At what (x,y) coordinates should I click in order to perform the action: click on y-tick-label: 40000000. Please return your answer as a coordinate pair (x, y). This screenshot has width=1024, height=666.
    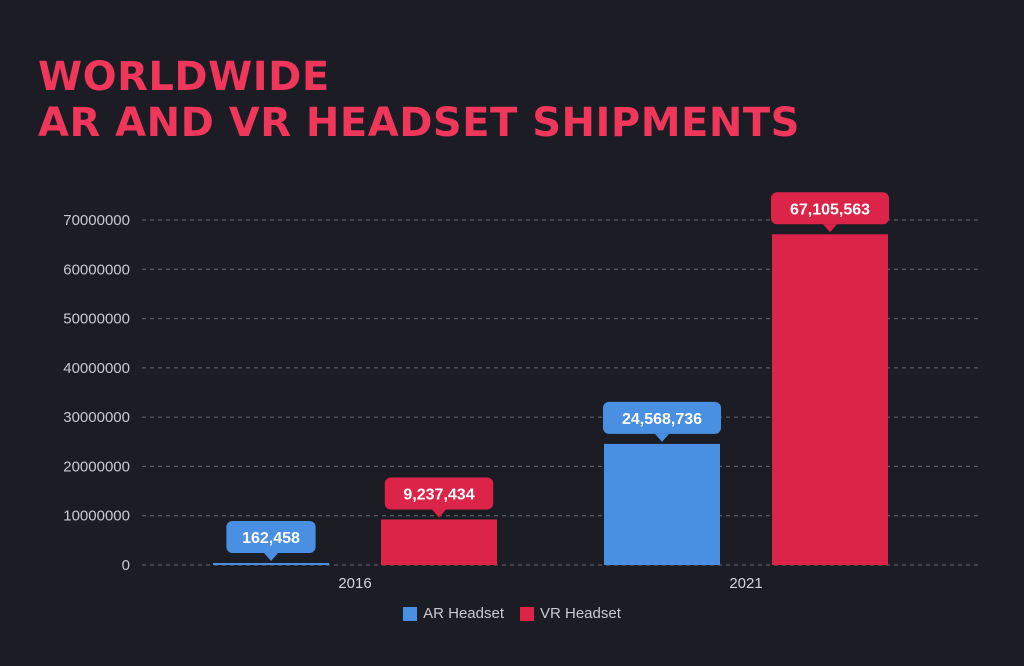
    Looking at the image, I should click on (96, 368).